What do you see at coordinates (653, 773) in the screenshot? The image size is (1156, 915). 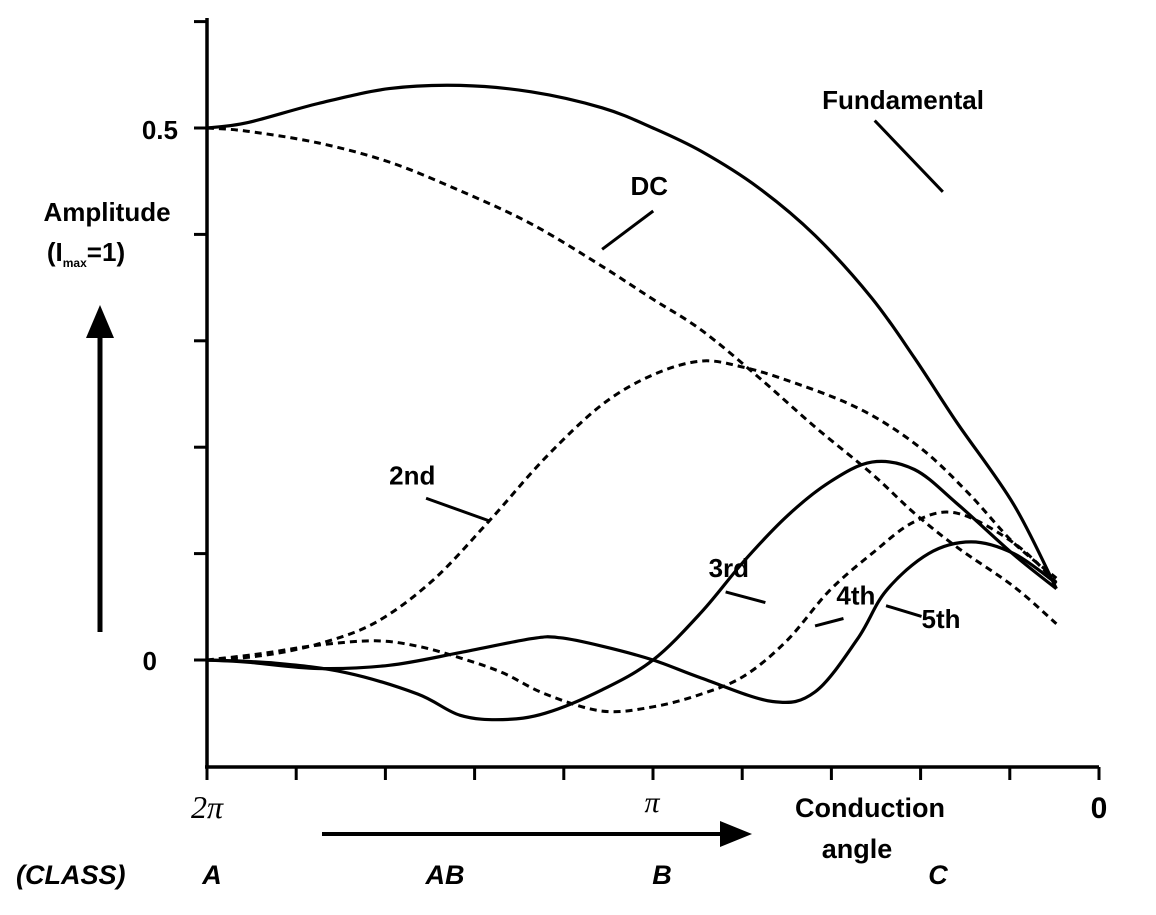 I see `x-minor-ticks` at bounding box center [653, 773].